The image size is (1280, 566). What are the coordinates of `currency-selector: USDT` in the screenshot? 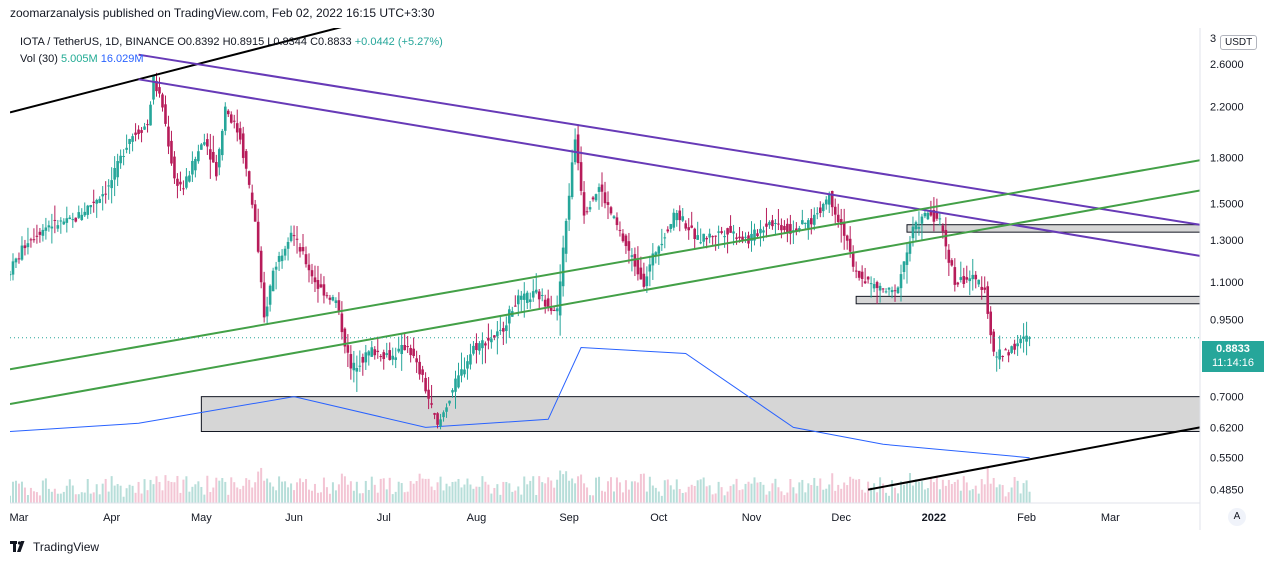 It's located at (1239, 42).